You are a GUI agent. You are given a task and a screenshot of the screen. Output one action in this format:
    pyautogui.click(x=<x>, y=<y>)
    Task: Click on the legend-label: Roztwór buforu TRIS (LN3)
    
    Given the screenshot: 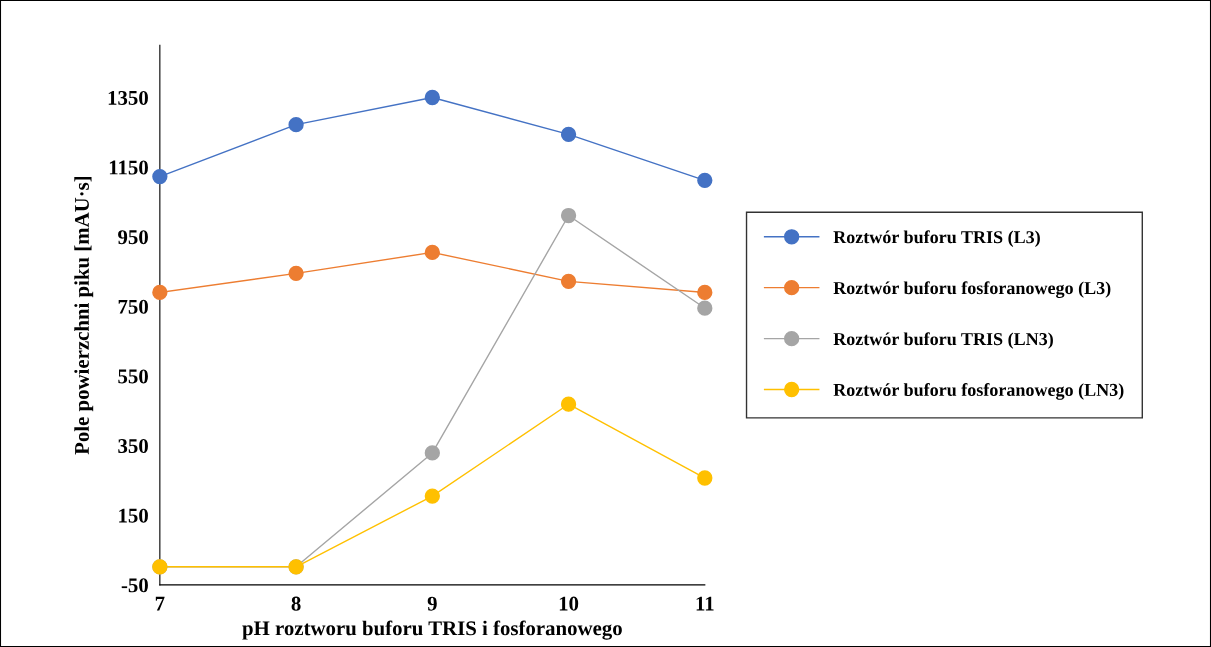 What is the action you would take?
    pyautogui.click(x=943, y=340)
    